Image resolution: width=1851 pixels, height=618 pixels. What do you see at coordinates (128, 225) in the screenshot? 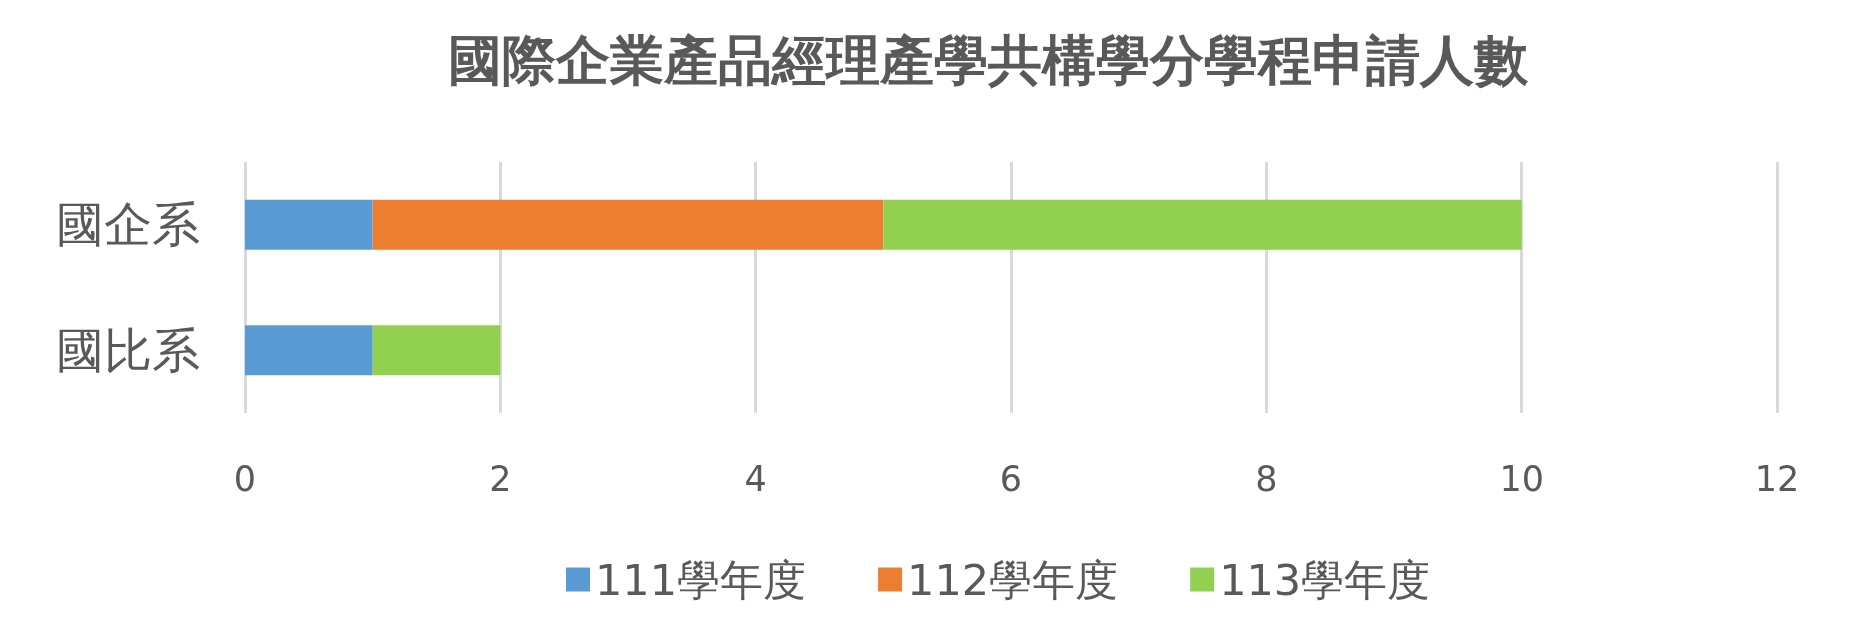
I see `y-tick-label: 國企系` at bounding box center [128, 225].